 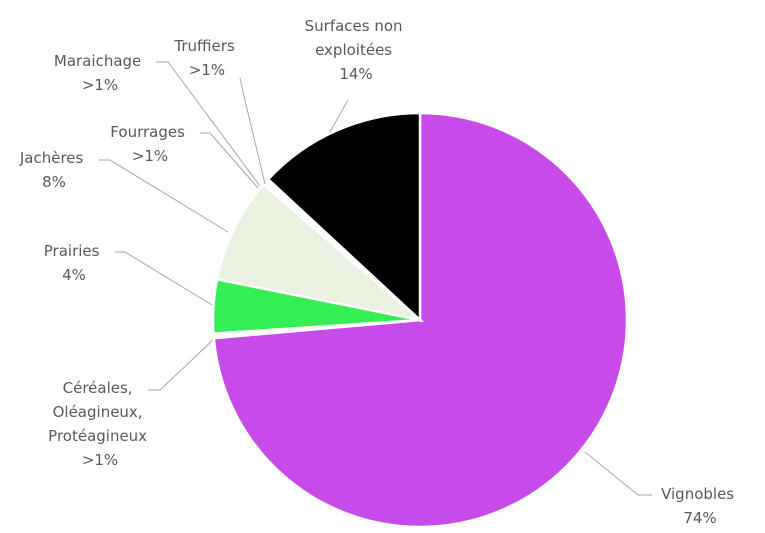 I want to click on label-prairies: Prairies 4%, so click(x=74, y=263).